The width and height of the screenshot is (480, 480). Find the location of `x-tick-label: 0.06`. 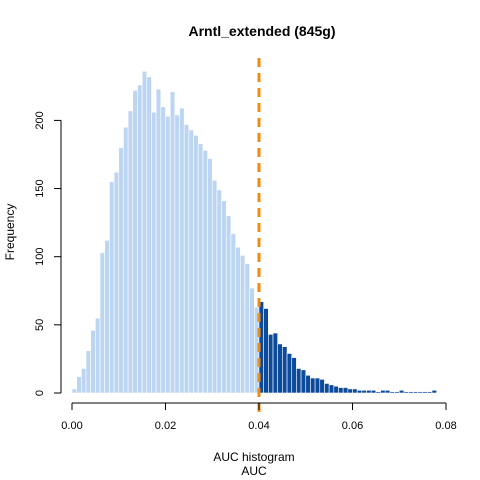

x-tick-label: 0.06 is located at coordinates (352, 426).